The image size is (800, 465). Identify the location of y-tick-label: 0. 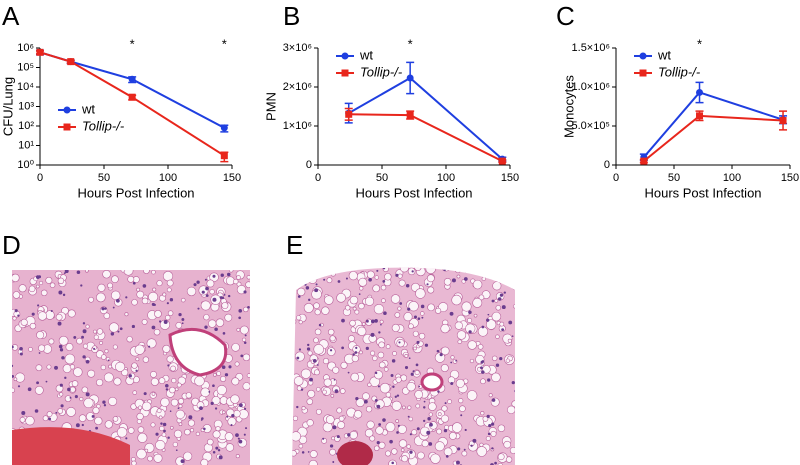
(309, 165).